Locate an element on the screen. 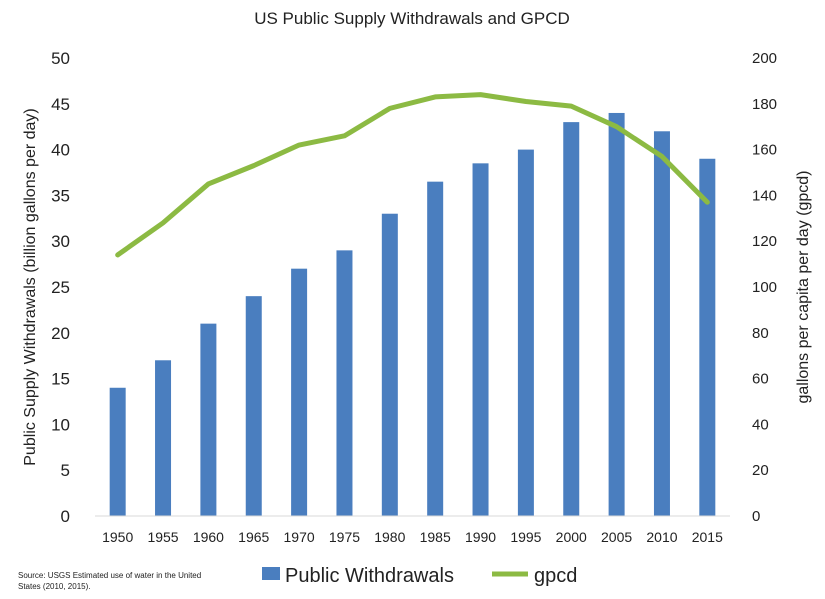  bar-1955 is located at coordinates (163, 438).